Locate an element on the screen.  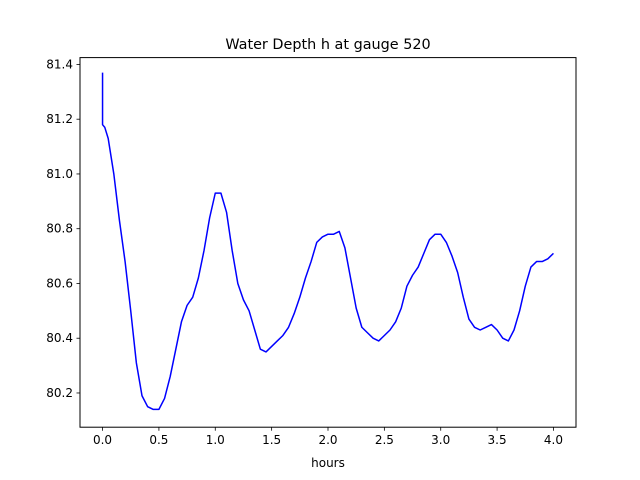
y-axis-ticks: 80.2 80.4 80.6 80.8 81.0 81.2 81.4 is located at coordinates (63, 228).